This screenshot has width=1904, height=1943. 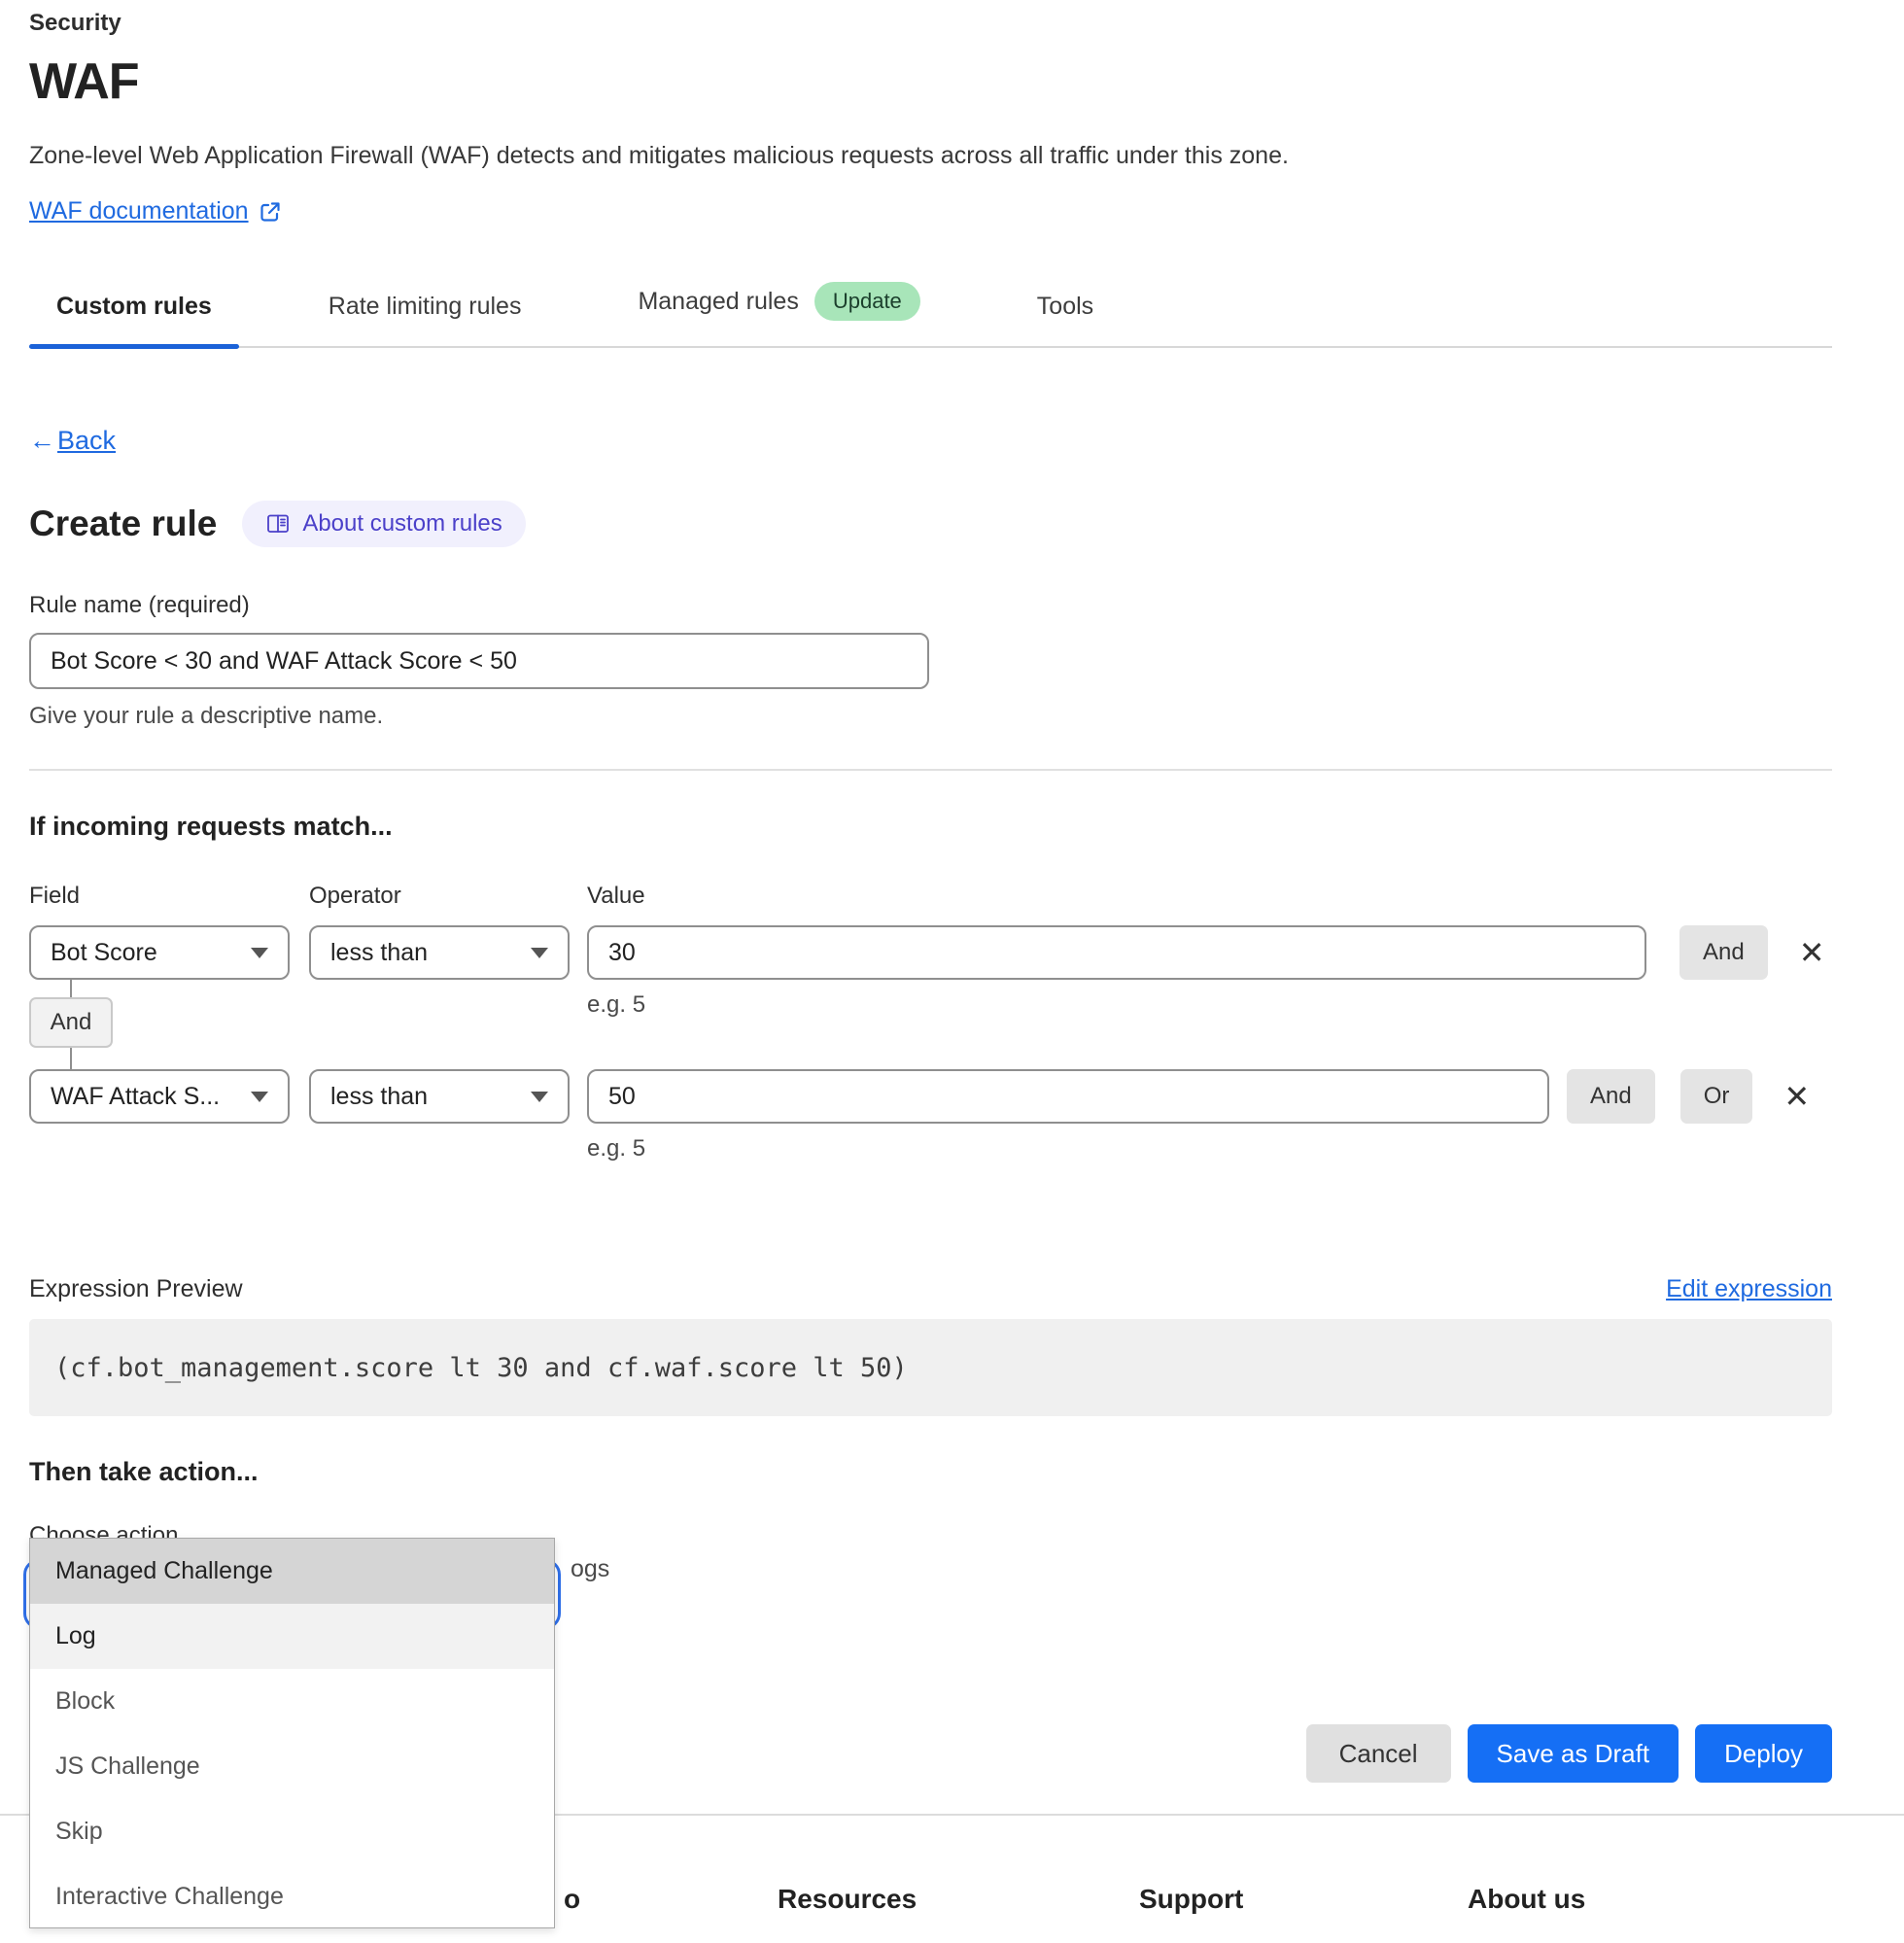 I want to click on connector-zone: e.g. 5 And, so click(x=930, y=1024).